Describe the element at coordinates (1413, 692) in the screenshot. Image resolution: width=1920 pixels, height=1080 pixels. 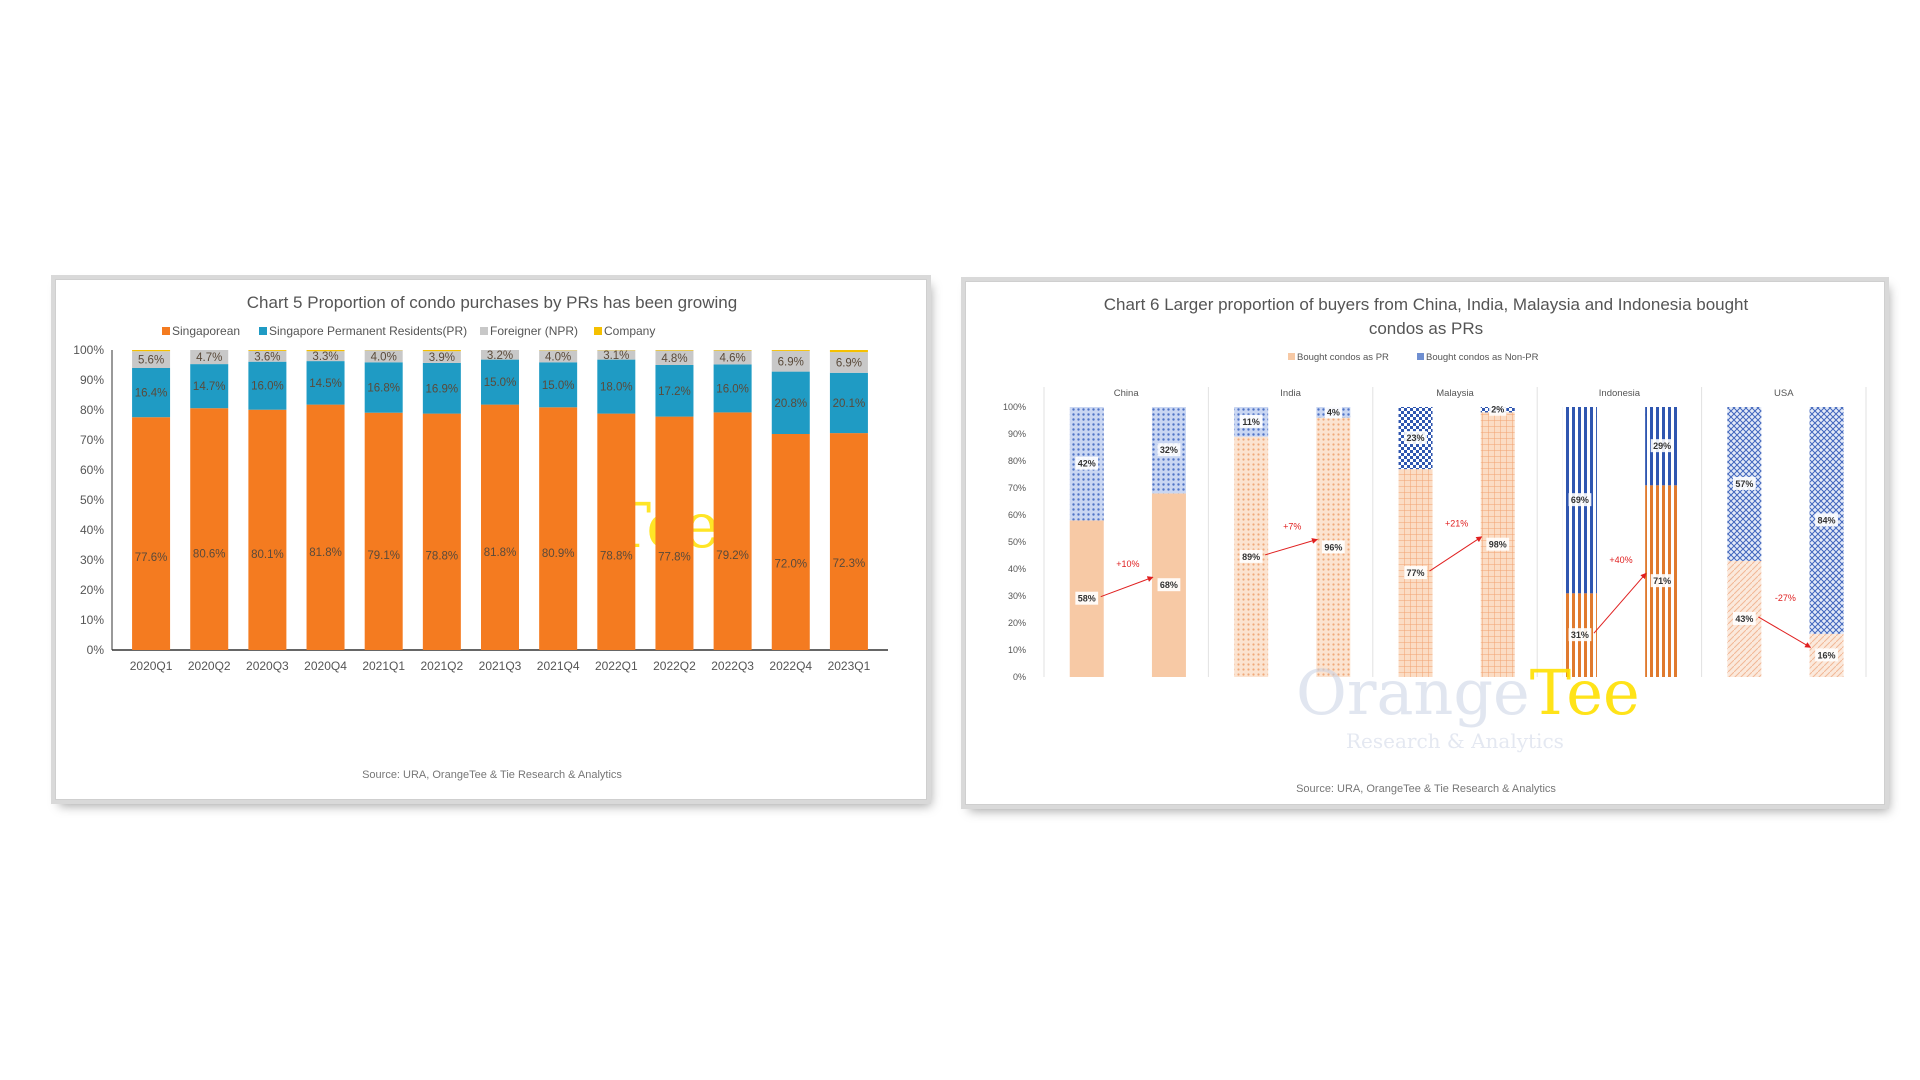
I see `watermark-orange: Orange` at that location.